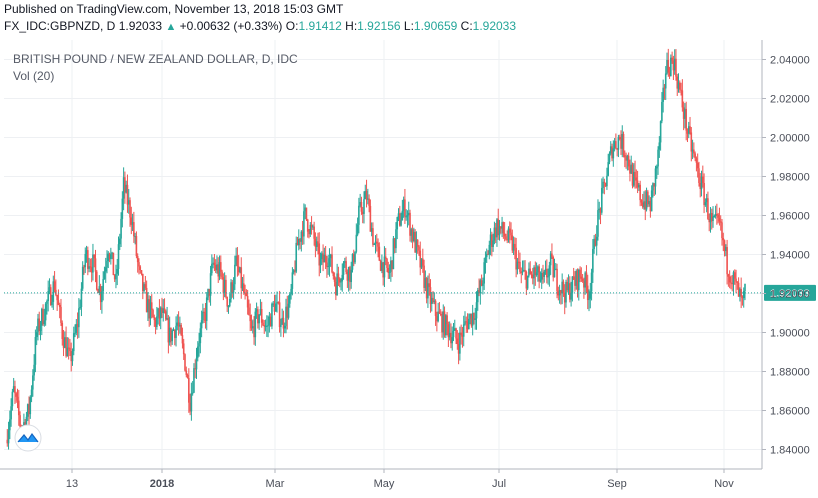  What do you see at coordinates (275, 484) in the screenshot?
I see `x-tick-label: Mar` at bounding box center [275, 484].